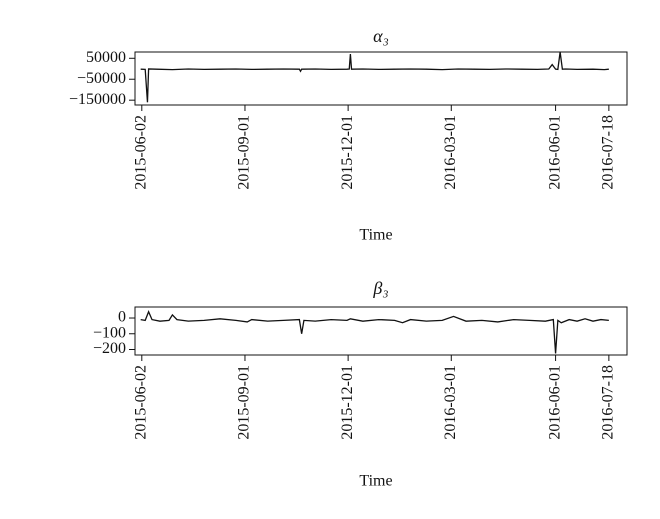 This screenshot has width=660, height=519. What do you see at coordinates (381, 36) in the screenshot?
I see `chart-title: α₃` at bounding box center [381, 36].